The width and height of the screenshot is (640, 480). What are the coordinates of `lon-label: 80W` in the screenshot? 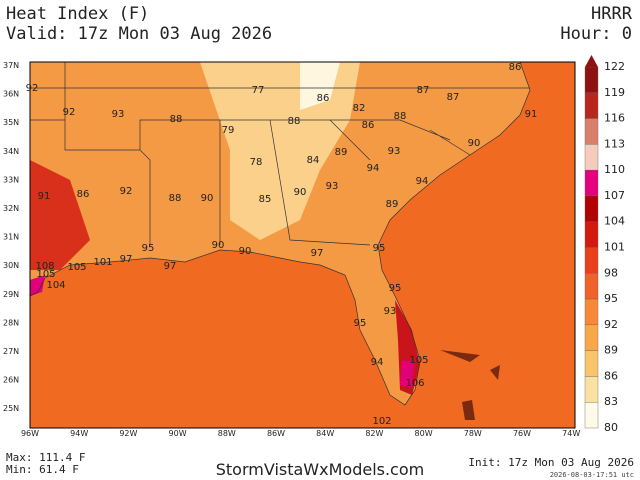 It's located at (424, 433).